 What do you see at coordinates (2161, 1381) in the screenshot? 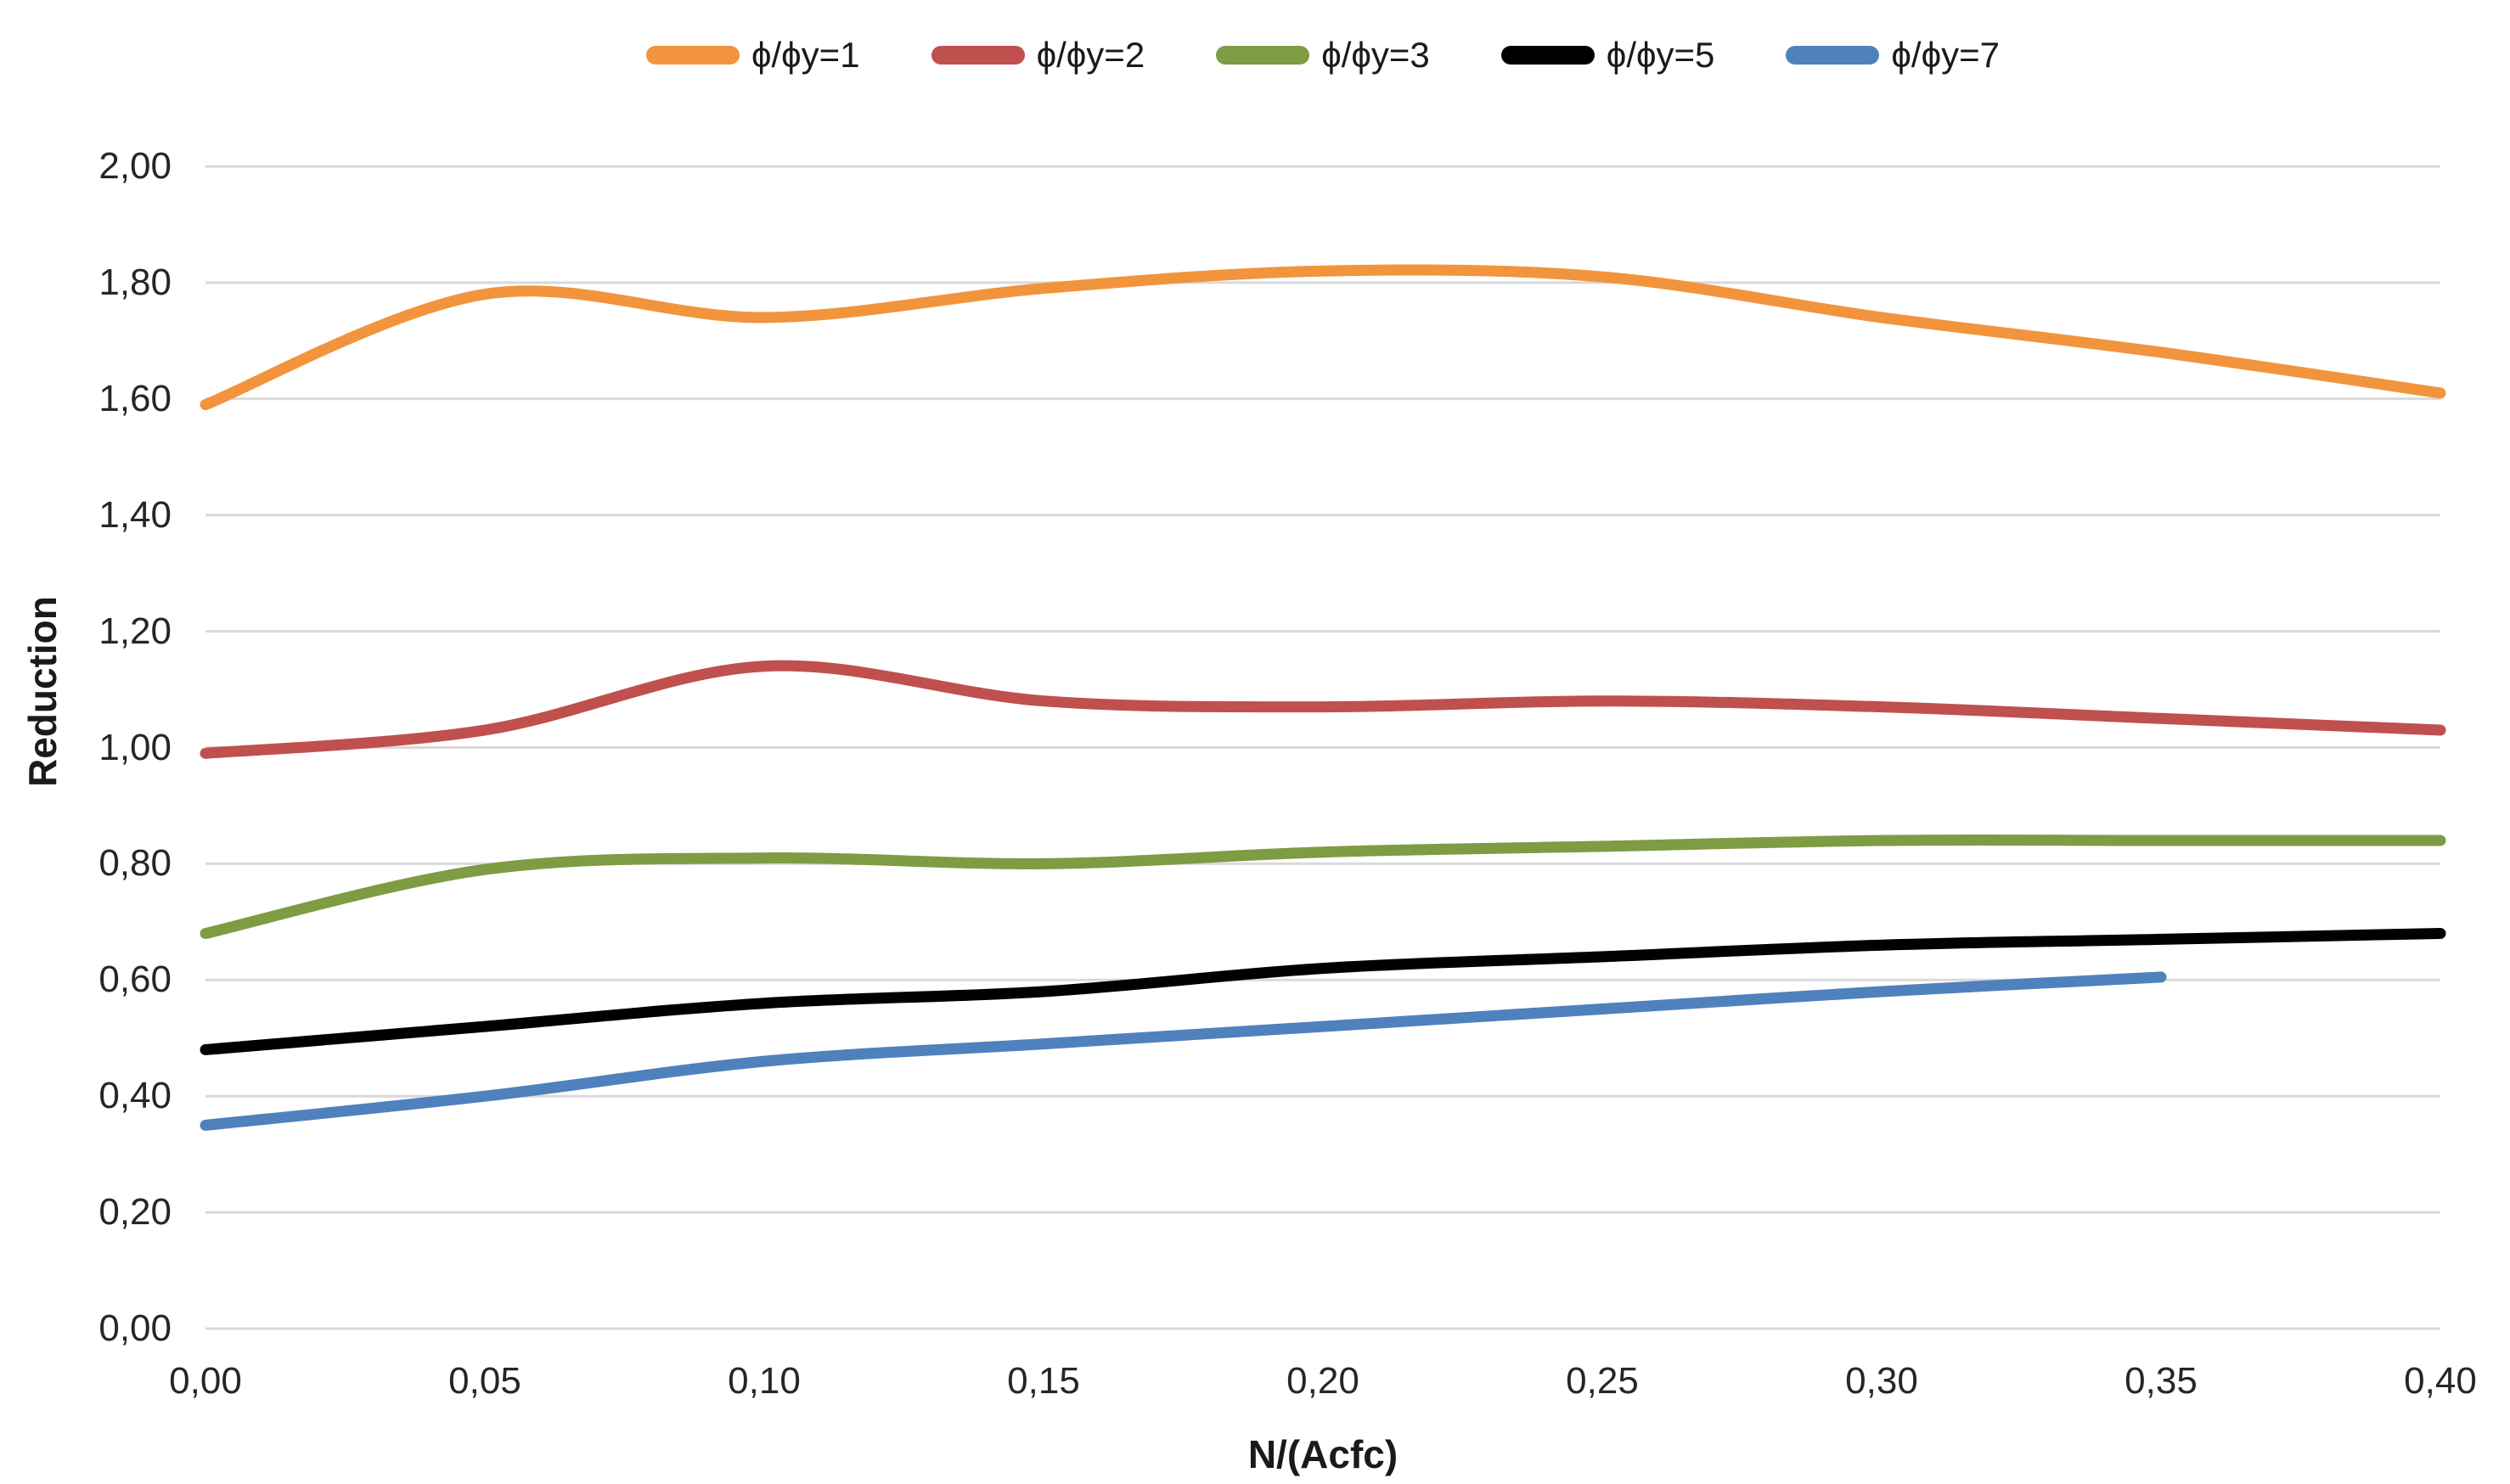
I see `x-tick-label: 0,35` at bounding box center [2161, 1381].